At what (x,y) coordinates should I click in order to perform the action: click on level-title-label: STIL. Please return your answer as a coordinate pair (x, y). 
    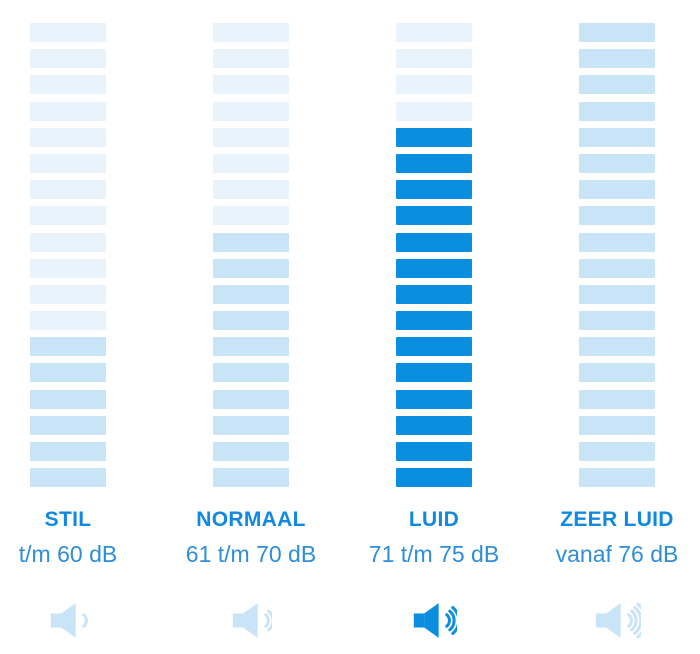
    Looking at the image, I should click on (68, 520).